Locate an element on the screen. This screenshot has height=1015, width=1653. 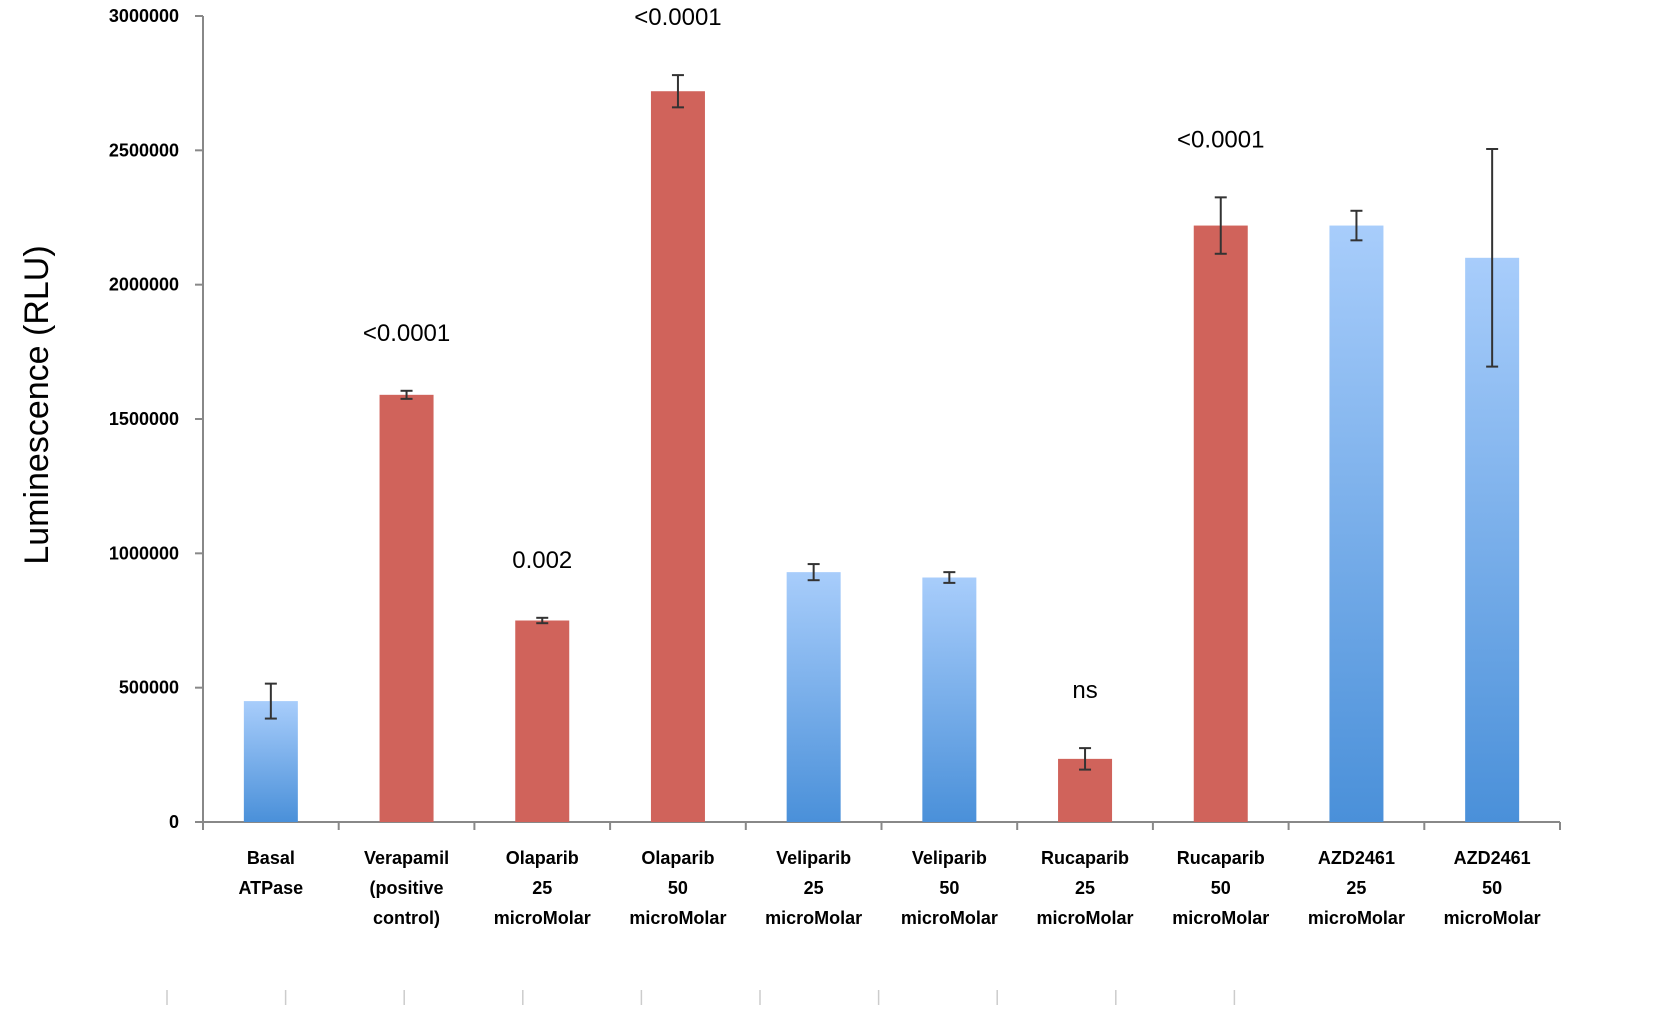
x-tick-label: Verapamil (positive control) is located at coordinates (406, 888).